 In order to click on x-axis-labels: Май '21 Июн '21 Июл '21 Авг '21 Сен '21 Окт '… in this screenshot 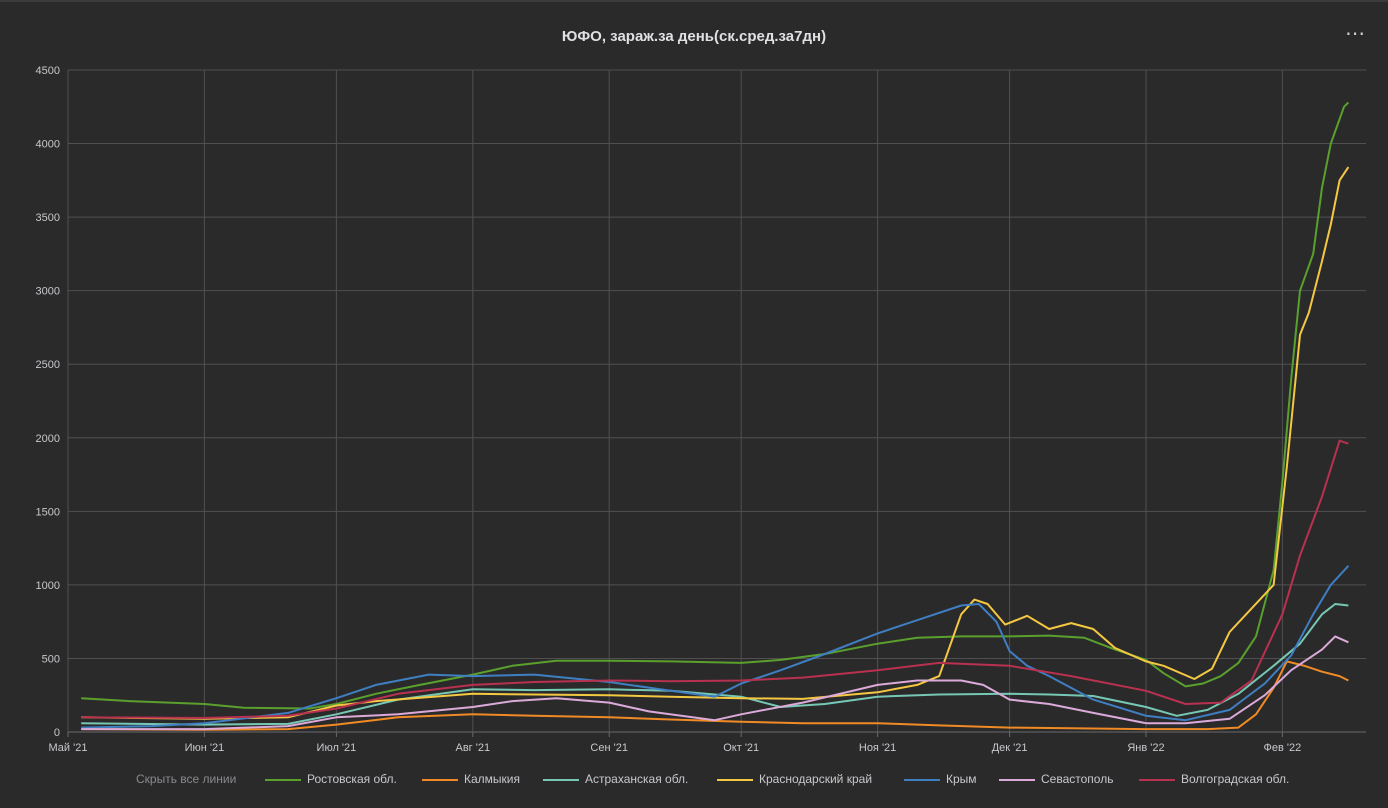, I will do `click(675, 748)`.